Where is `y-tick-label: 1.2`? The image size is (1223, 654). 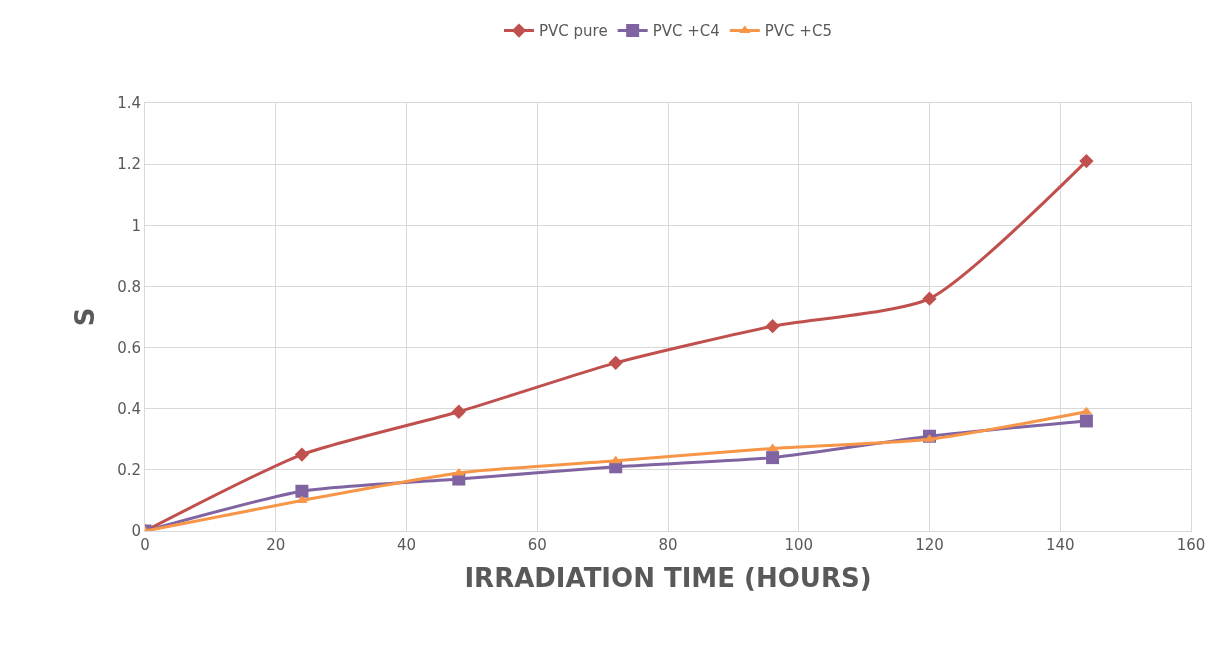
y-tick-label: 1.2 is located at coordinates (129, 164).